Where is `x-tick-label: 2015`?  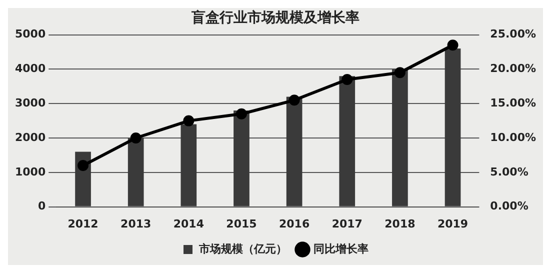 x-tick-label: 2015 is located at coordinates (241, 223).